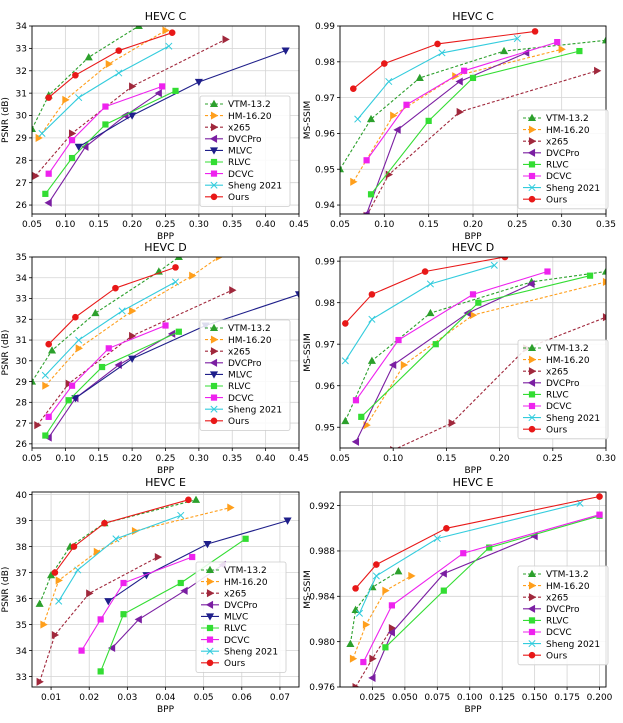  What do you see at coordinates (556, 430) in the screenshot?
I see `legend-entry: Ours` at bounding box center [556, 430].